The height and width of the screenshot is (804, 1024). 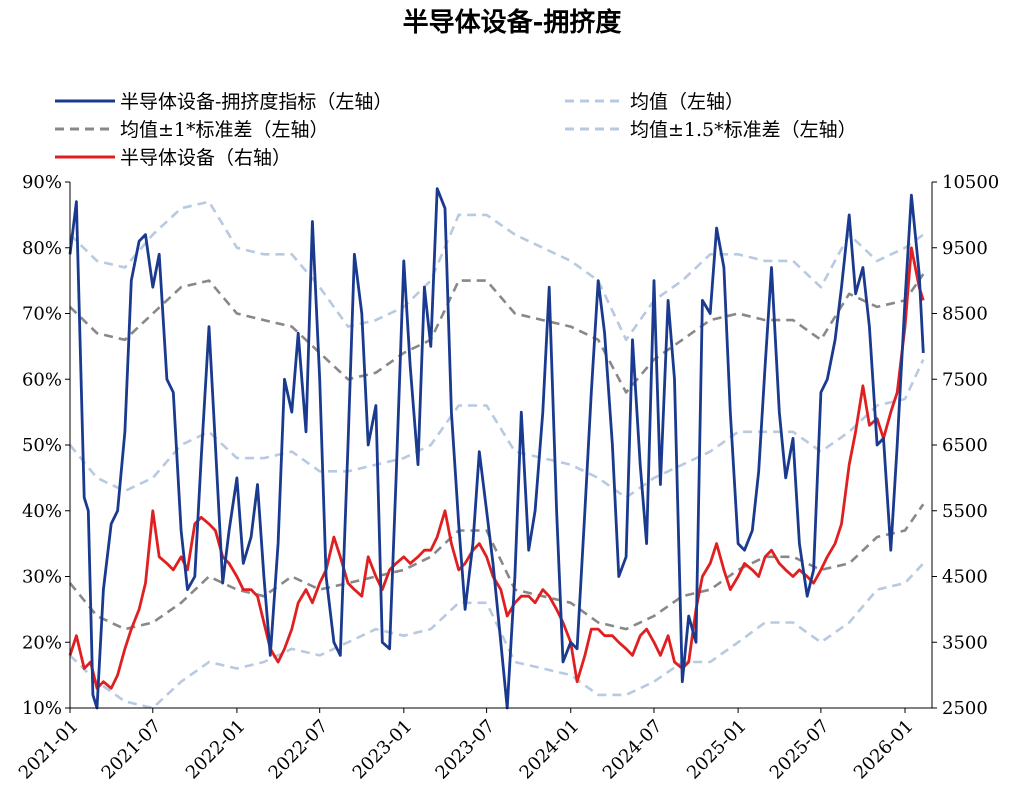 I want to click on series-line-std1-lower, so click(x=496, y=567).